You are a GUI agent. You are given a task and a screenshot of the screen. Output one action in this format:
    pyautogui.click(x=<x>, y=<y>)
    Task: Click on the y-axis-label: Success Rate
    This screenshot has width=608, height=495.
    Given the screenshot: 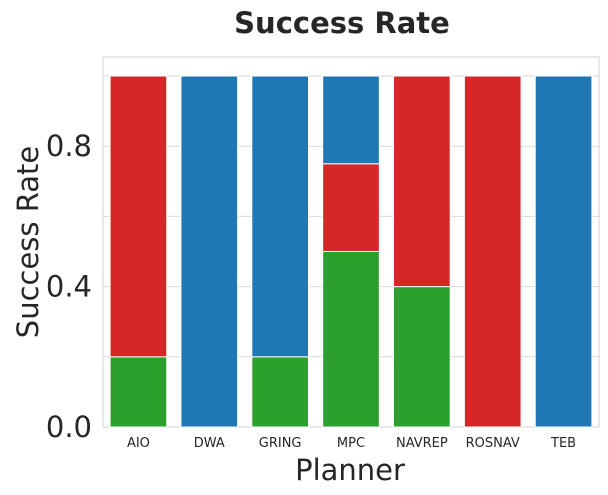 What is the action you would take?
    pyautogui.click(x=28, y=242)
    